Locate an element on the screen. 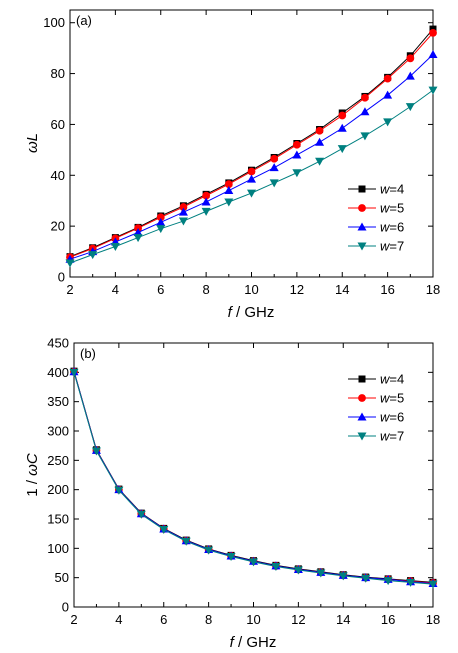  y-tick-label: 350 is located at coordinates (58, 401).